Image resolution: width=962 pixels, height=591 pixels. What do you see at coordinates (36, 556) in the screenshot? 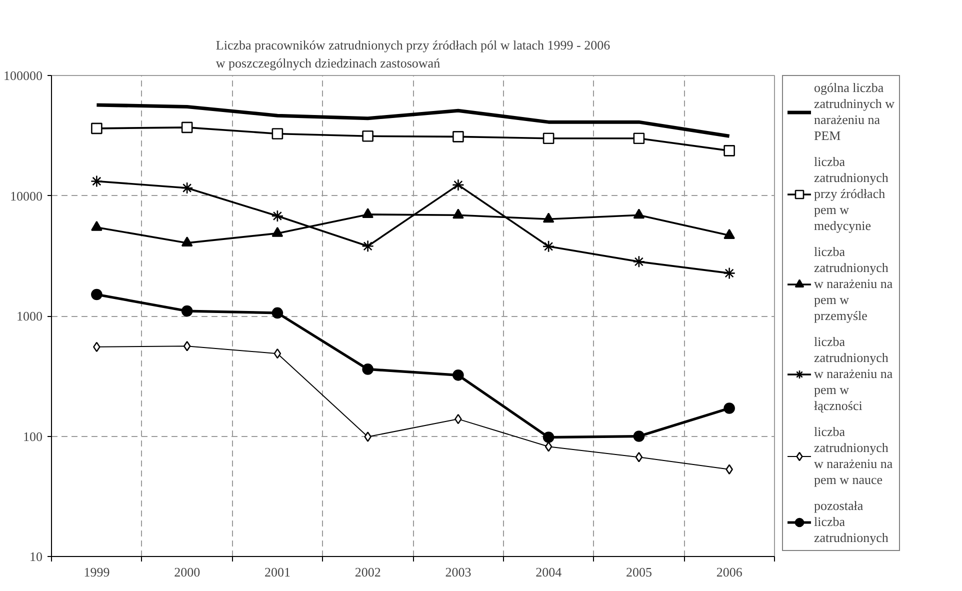
I see `y-tick-label: 10` at bounding box center [36, 556].